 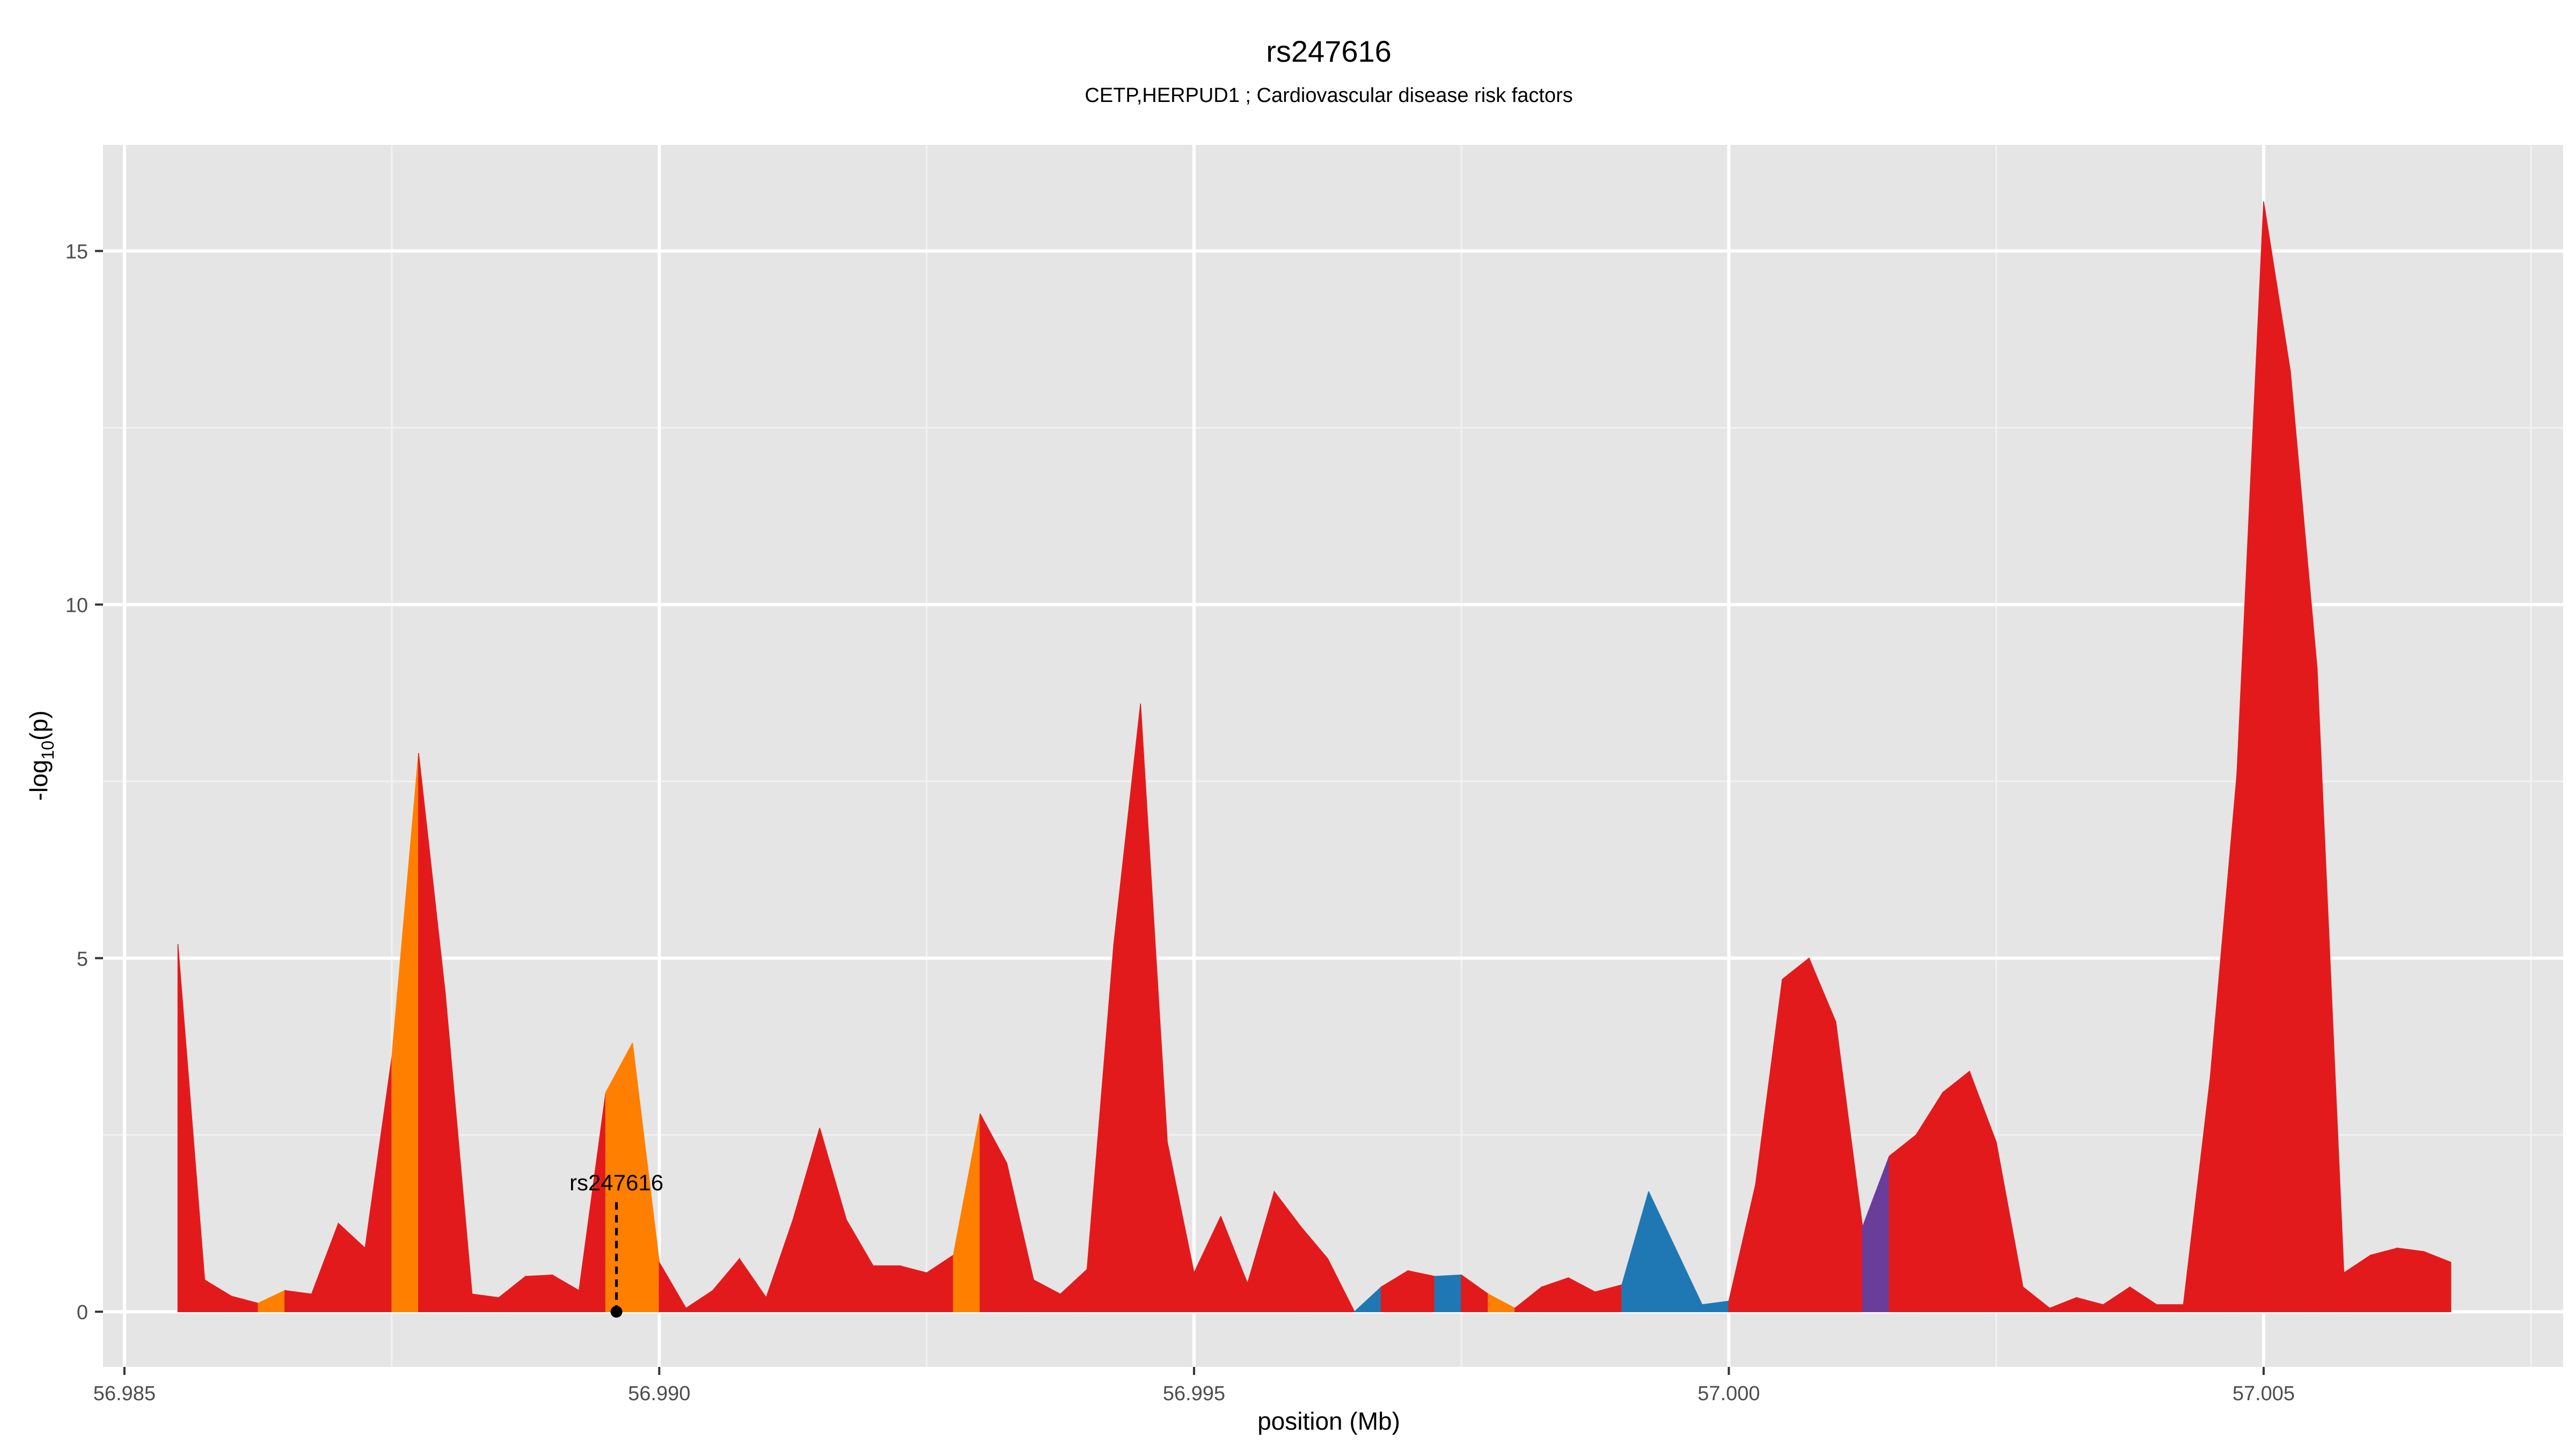 I want to click on x-tick-label: 57.005, so click(x=2264, y=1393).